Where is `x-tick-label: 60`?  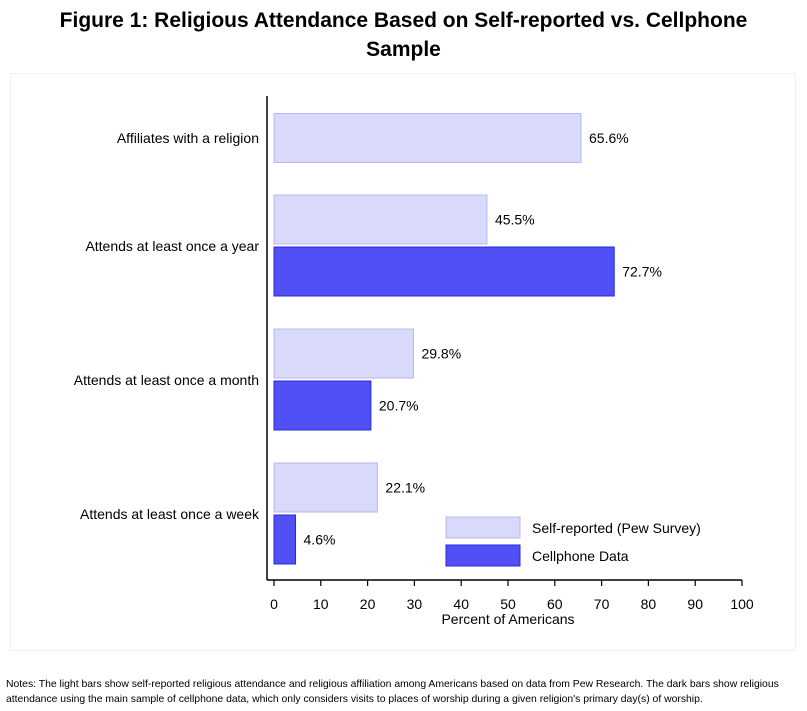 x-tick-label: 60 is located at coordinates (555, 604).